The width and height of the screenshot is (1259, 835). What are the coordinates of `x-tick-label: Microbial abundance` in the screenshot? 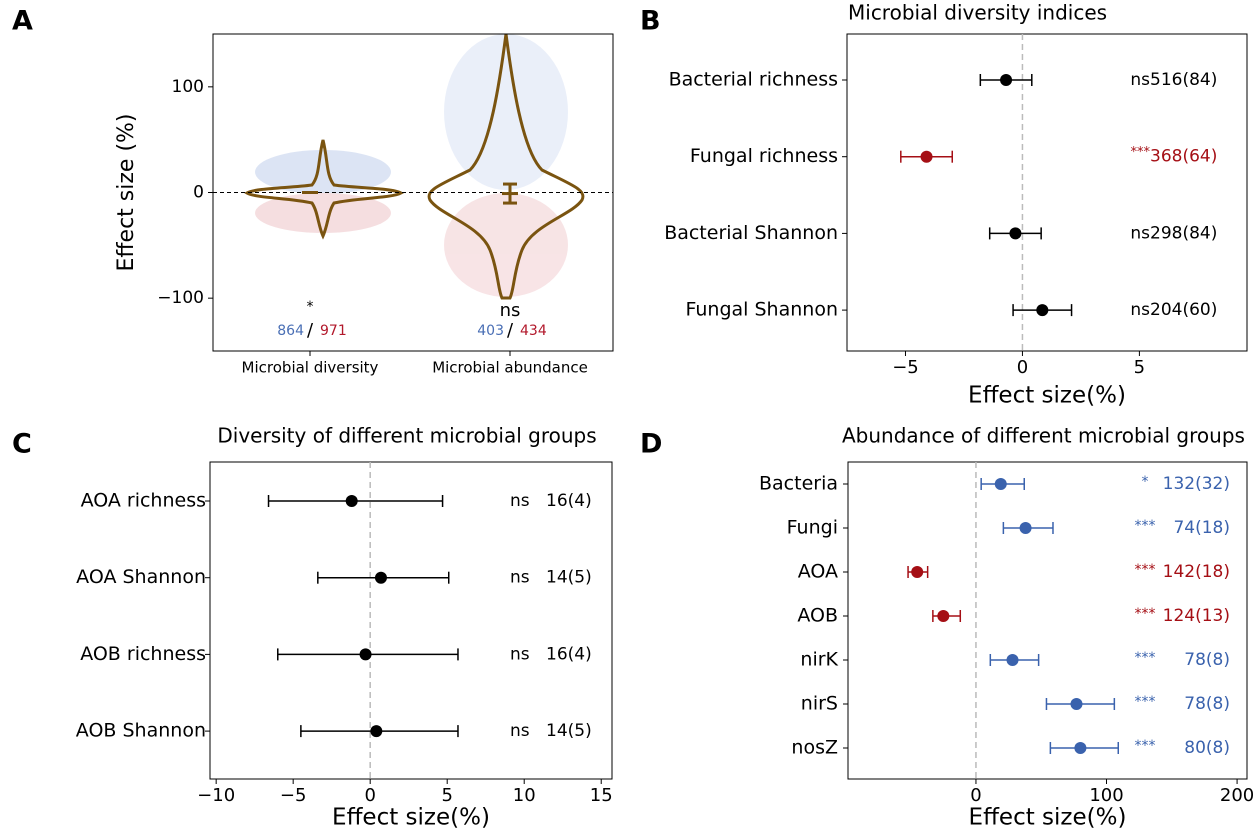 It's located at (510, 368).